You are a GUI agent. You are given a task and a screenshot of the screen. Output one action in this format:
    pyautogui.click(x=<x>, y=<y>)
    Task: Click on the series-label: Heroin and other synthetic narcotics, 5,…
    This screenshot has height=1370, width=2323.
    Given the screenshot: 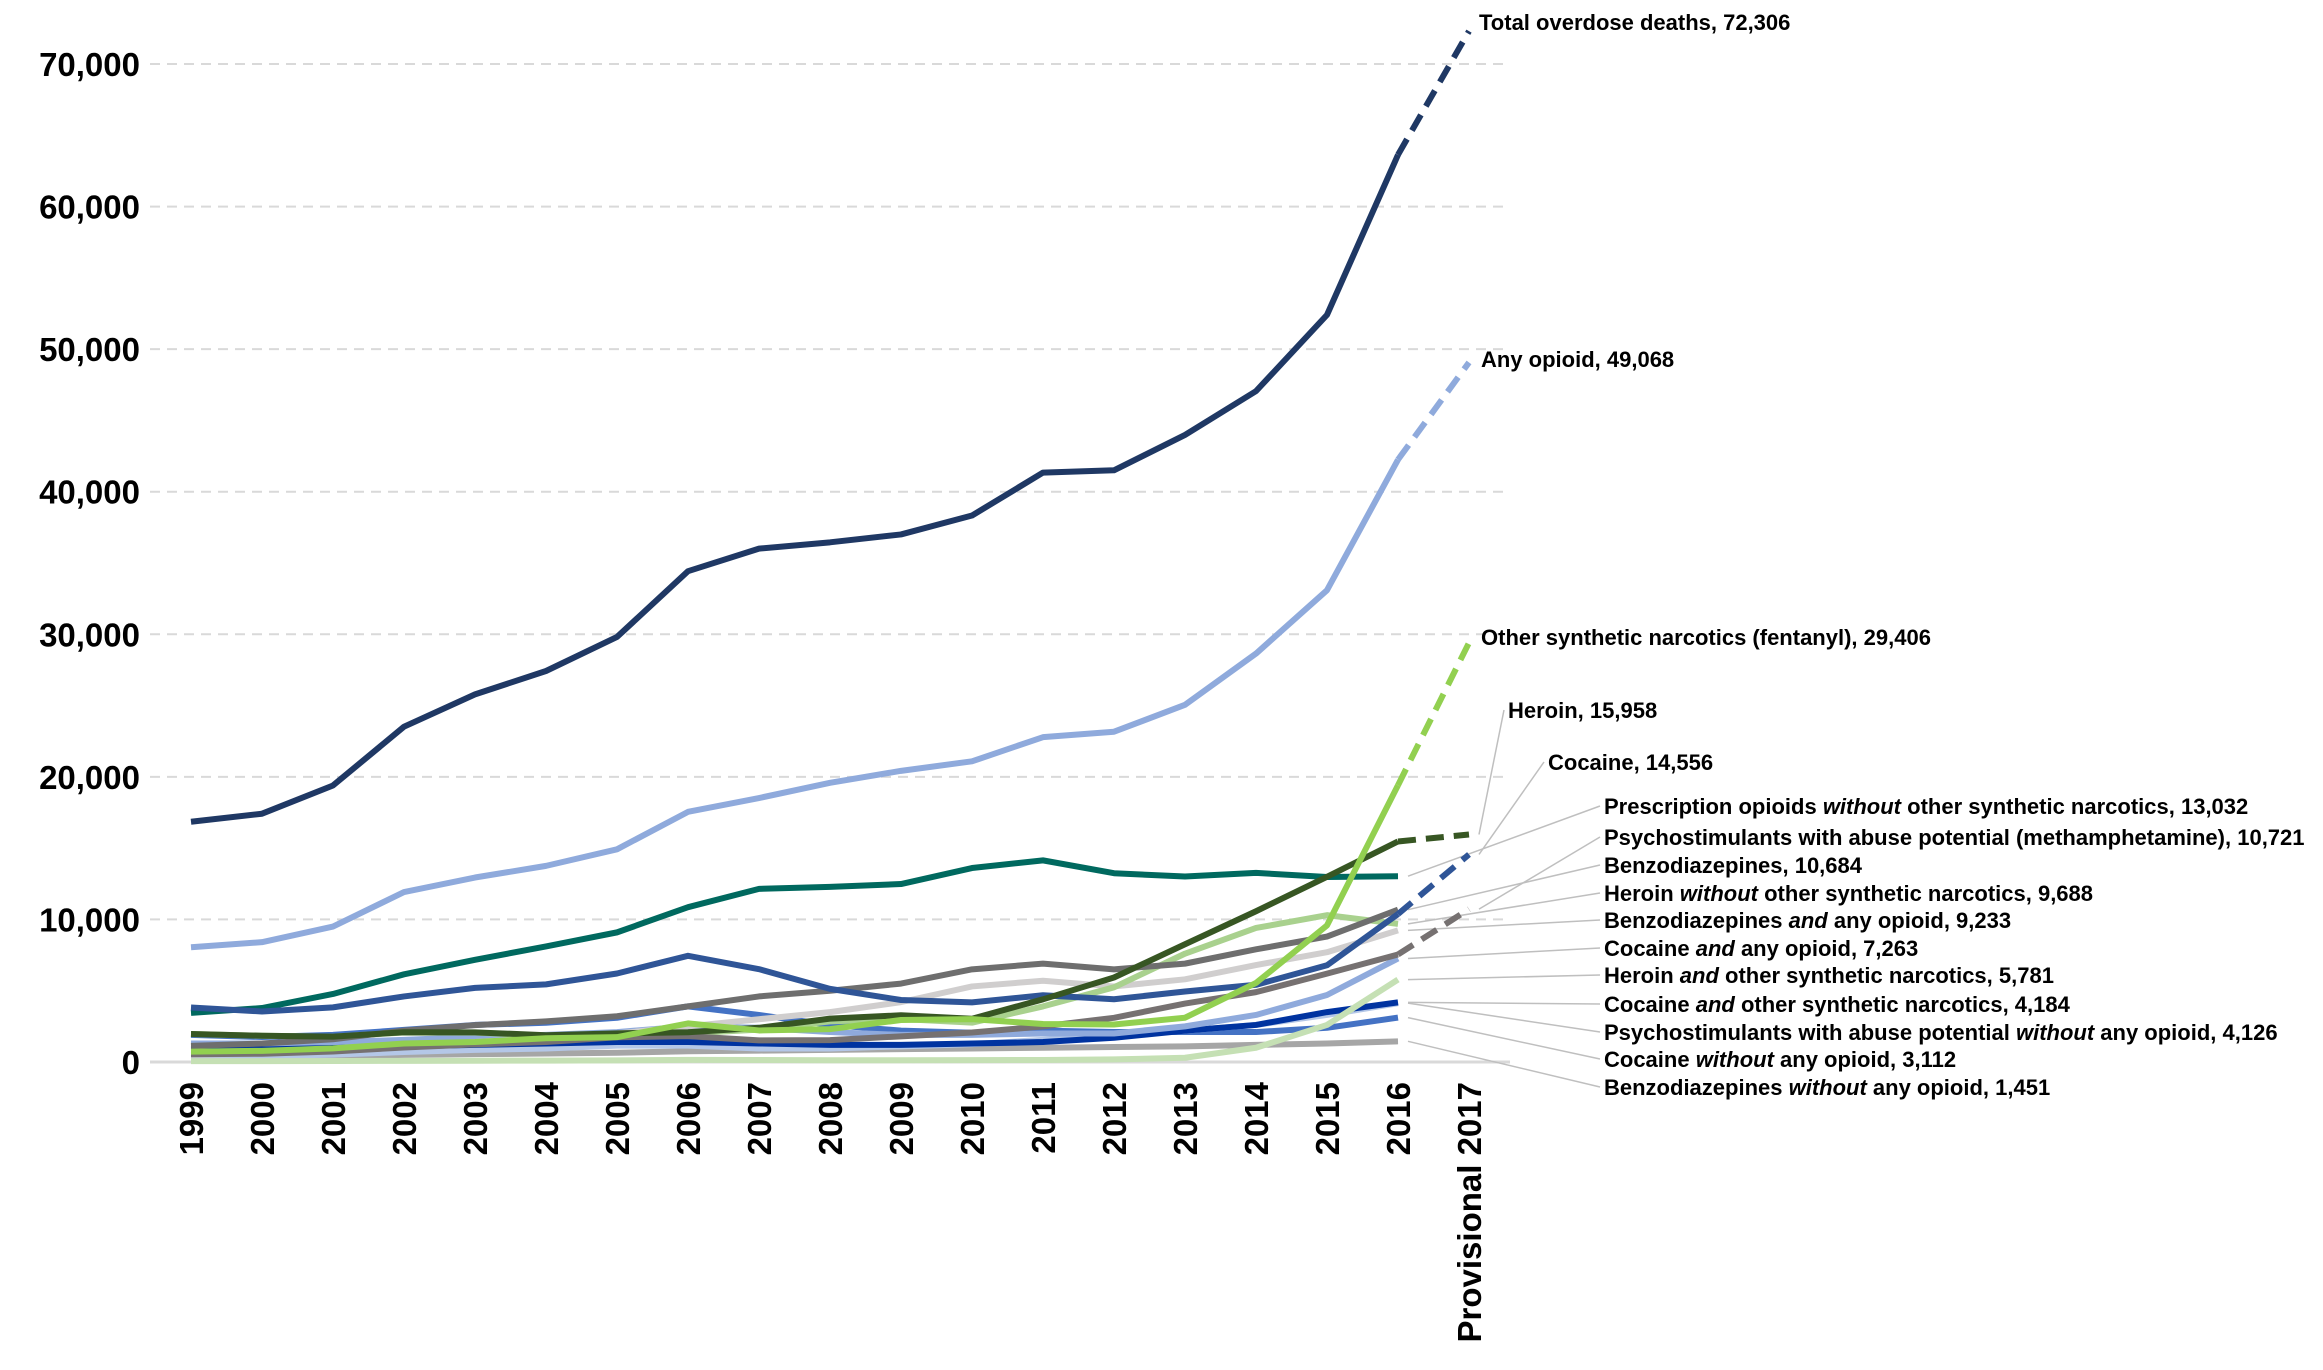 What is the action you would take?
    pyautogui.click(x=1829, y=975)
    